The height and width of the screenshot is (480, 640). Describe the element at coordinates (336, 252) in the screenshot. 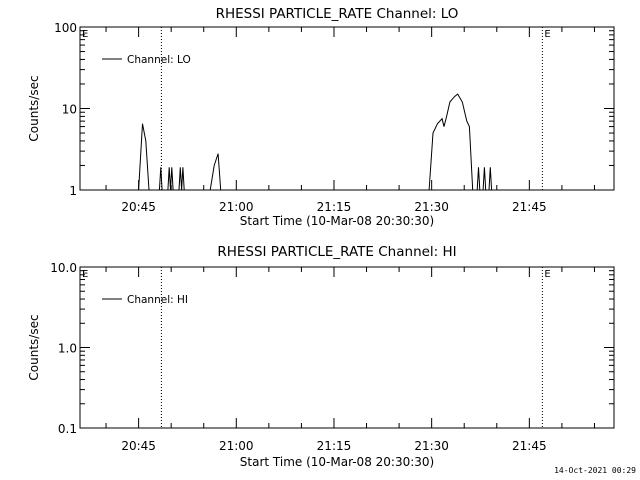

I see `chart-title: RHESSI PARTICLE_RATE Channel: HI` at that location.